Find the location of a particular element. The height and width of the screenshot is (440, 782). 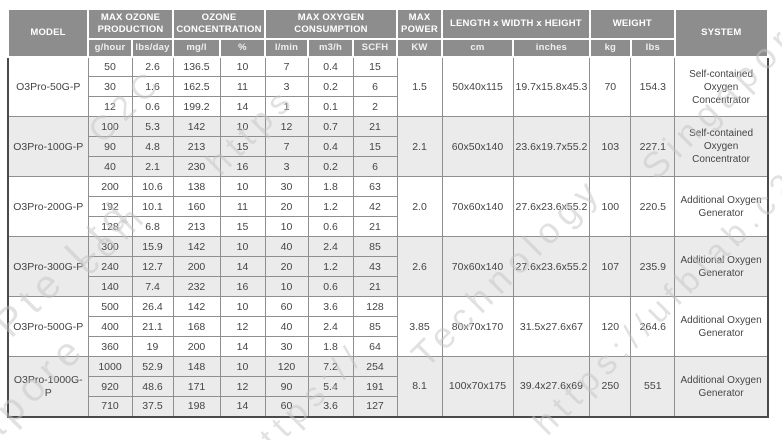

data-cell: 21 is located at coordinates (375, 227).